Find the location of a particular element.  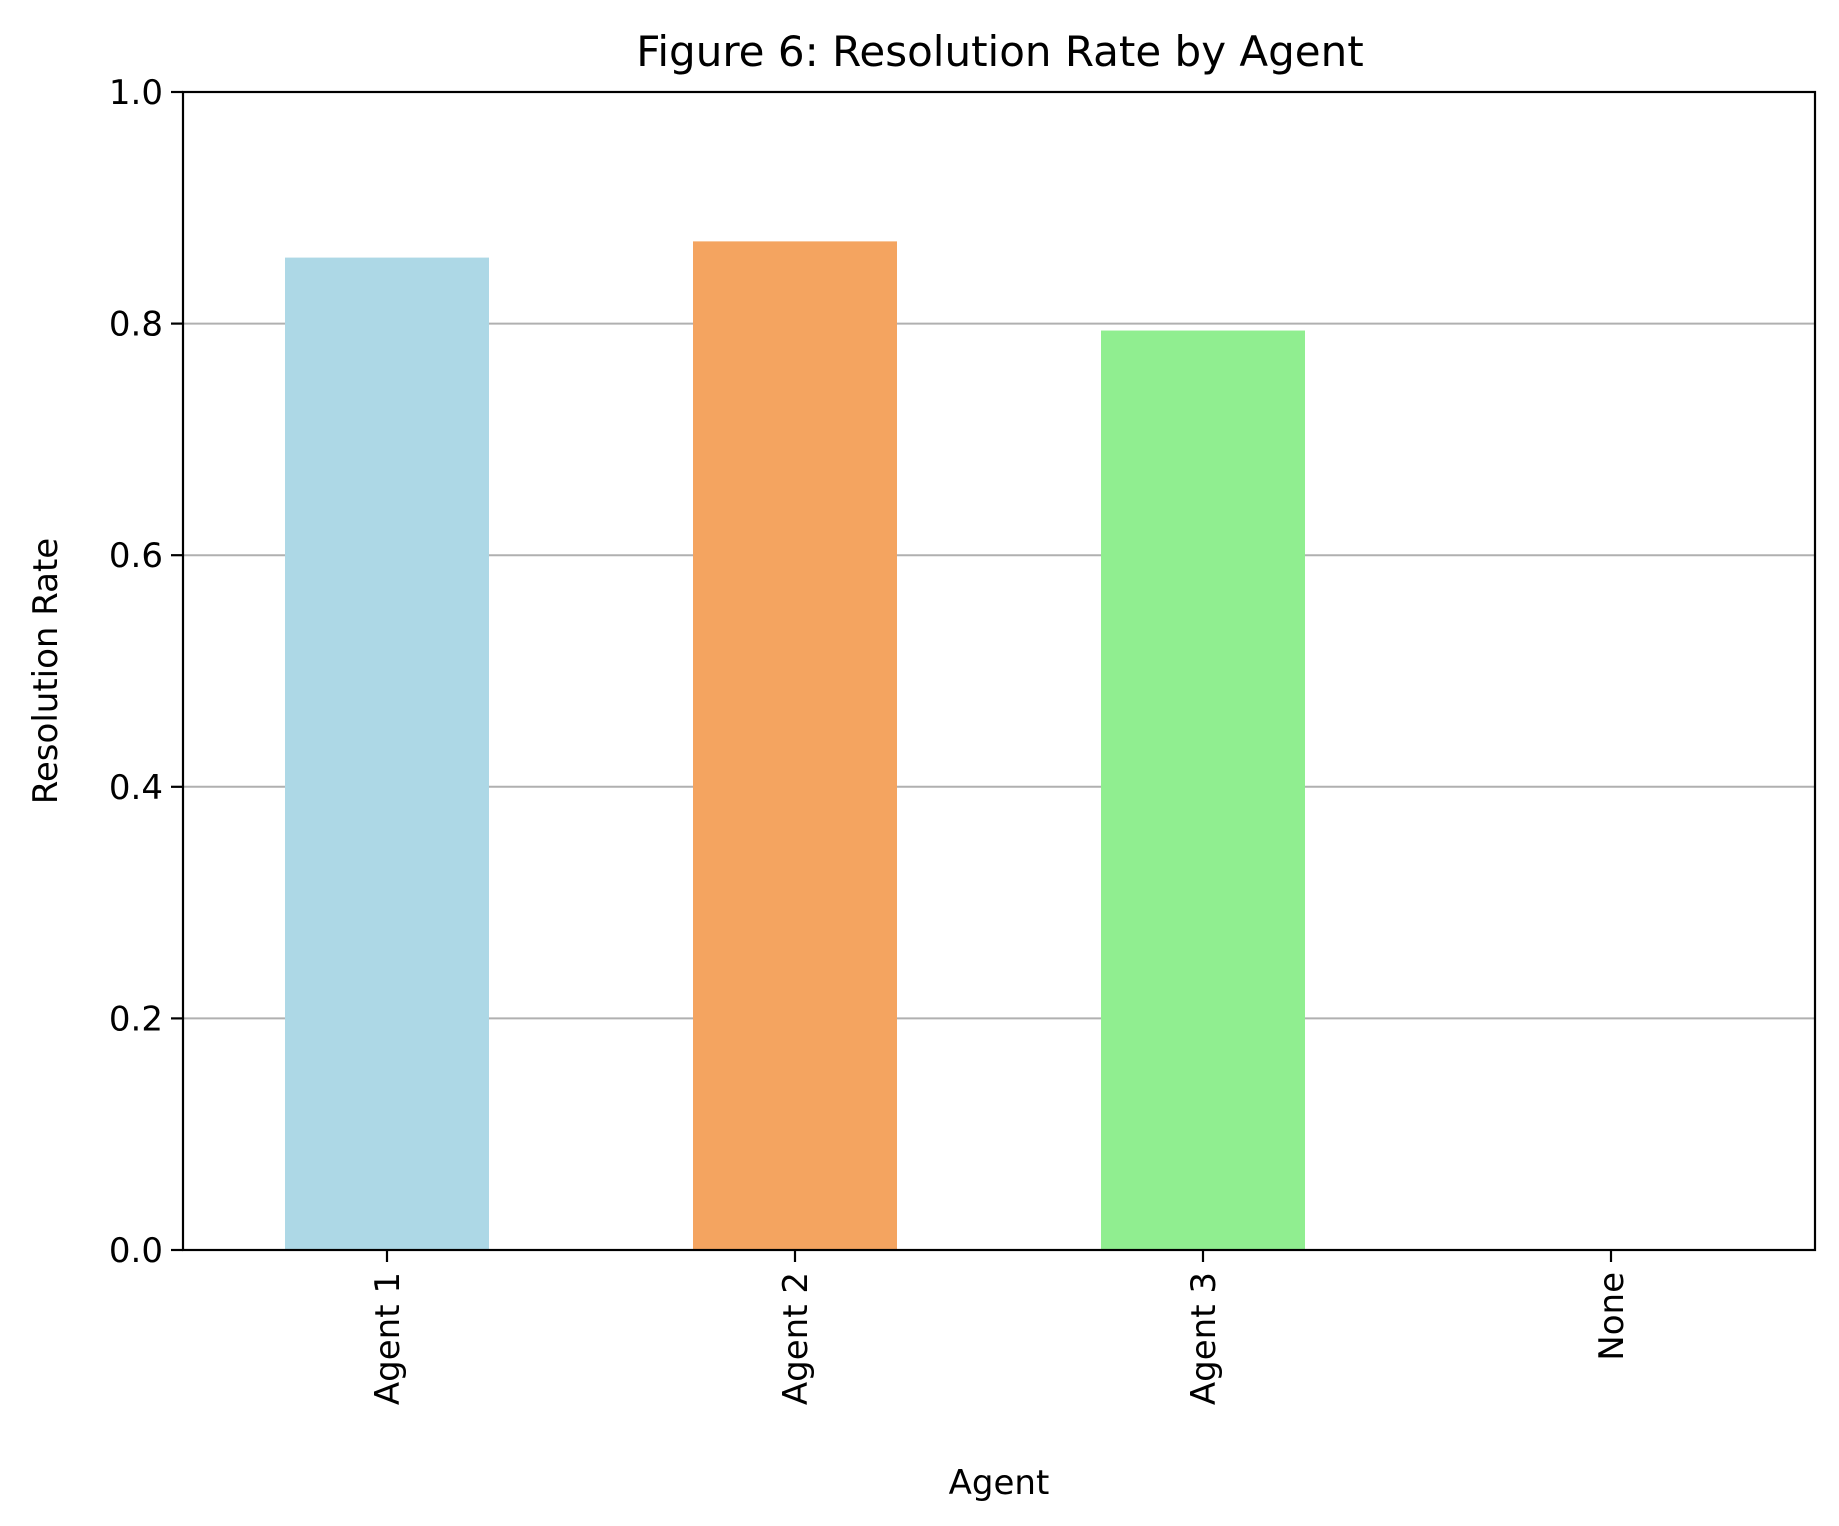

y-tick-label: 0.8 is located at coordinates (136, 325).